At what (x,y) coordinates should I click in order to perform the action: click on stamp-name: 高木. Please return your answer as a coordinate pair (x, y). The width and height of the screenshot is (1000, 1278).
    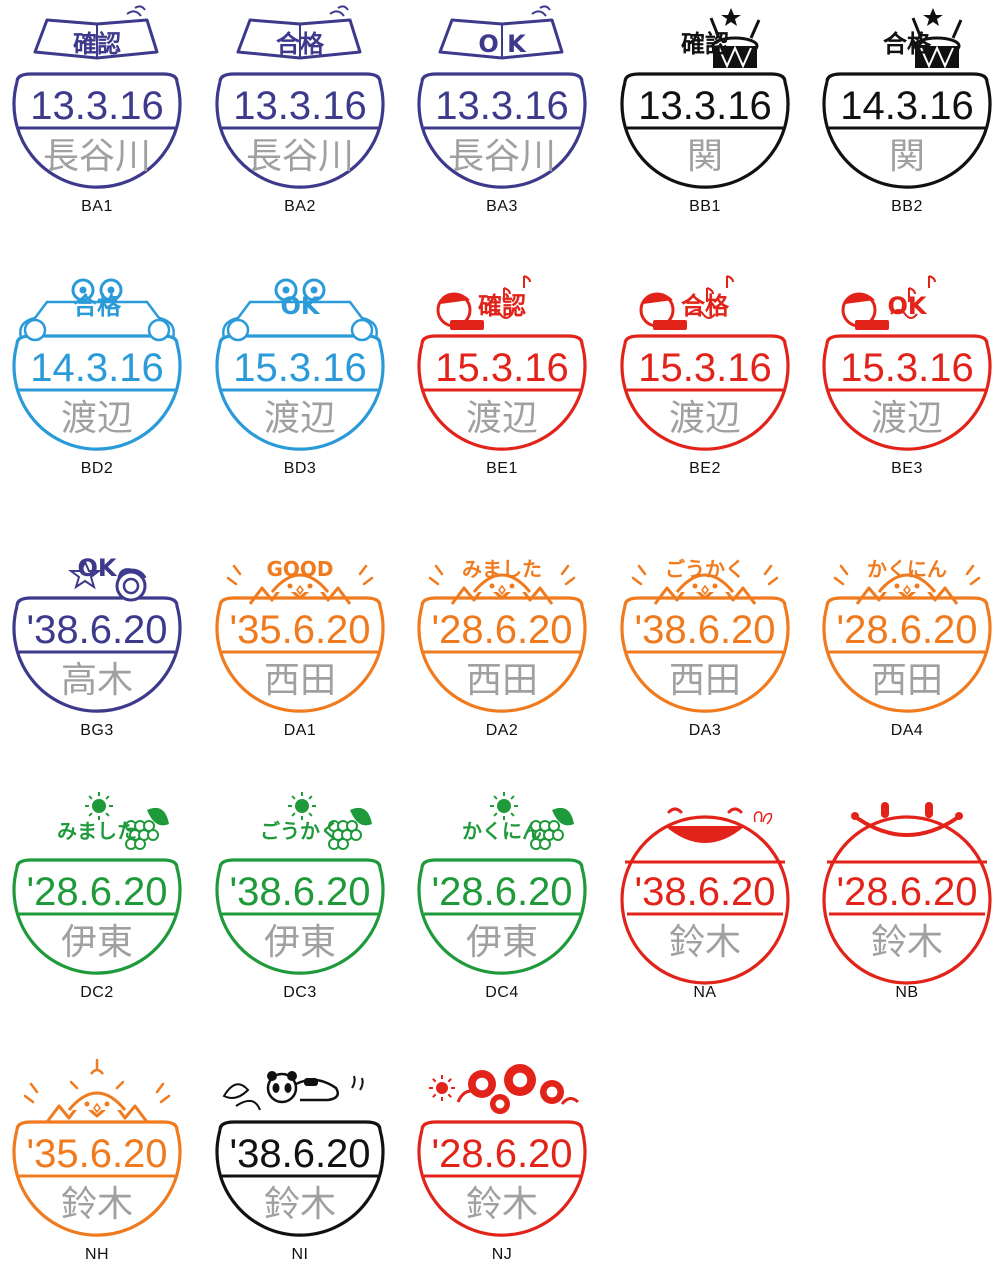
    Looking at the image, I should click on (97, 680).